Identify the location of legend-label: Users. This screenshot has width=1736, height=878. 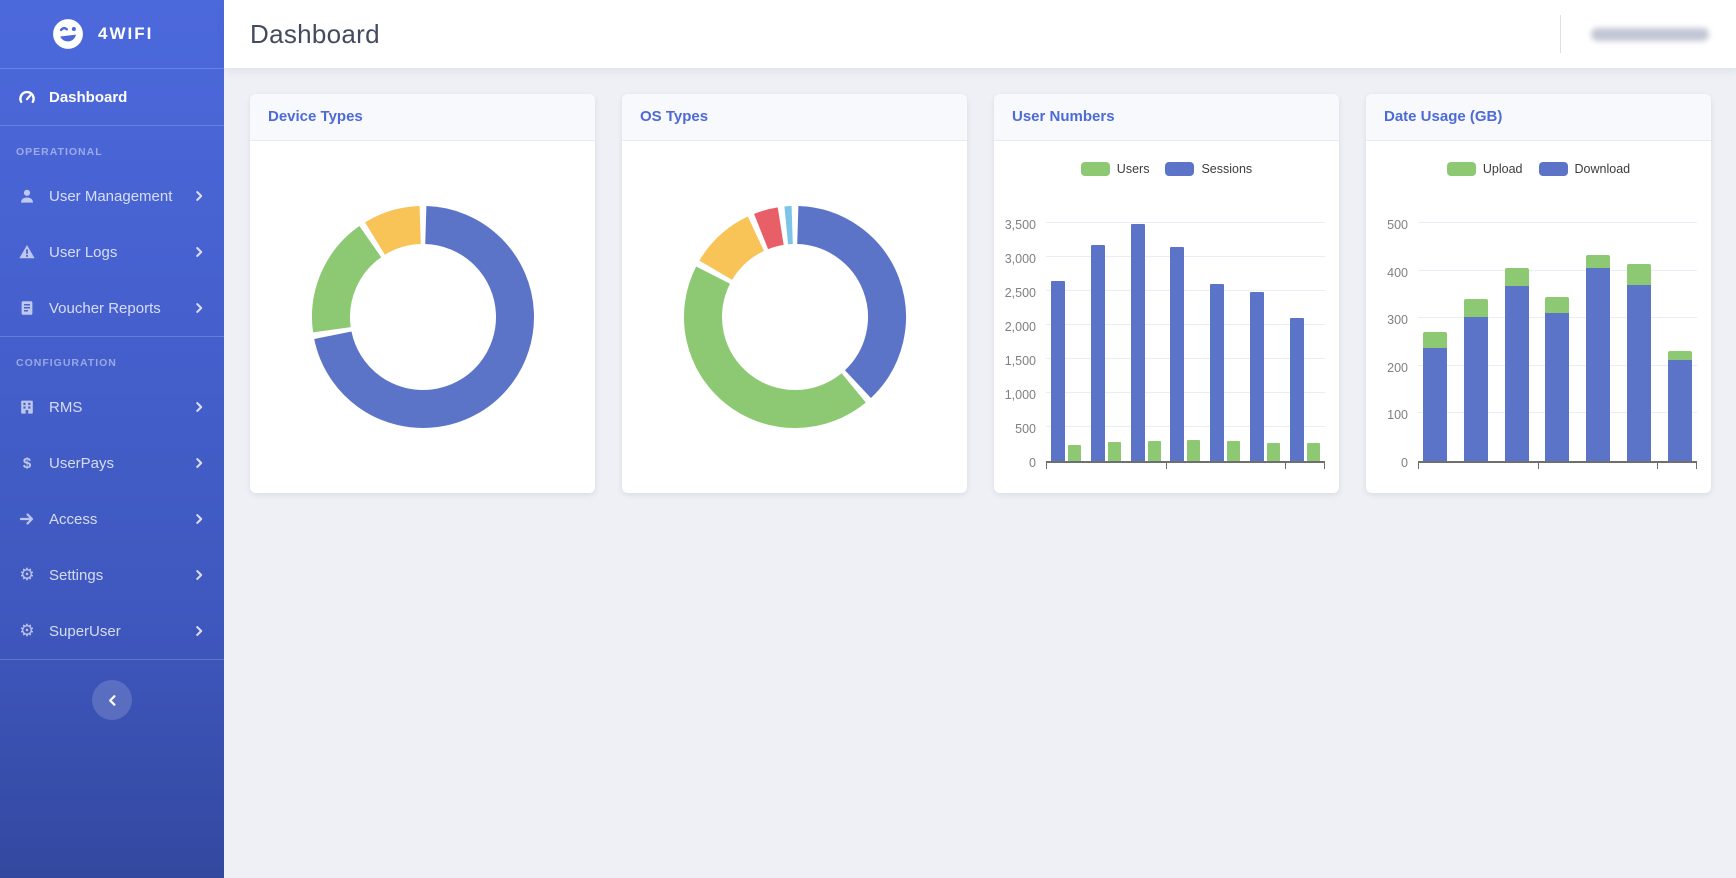
(1133, 169).